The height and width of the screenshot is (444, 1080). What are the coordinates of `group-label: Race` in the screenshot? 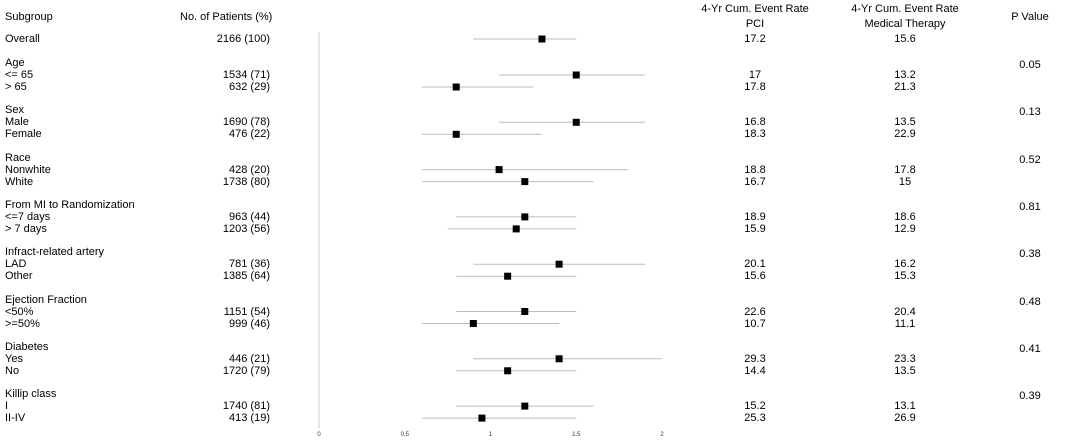 It's located at (18, 157).